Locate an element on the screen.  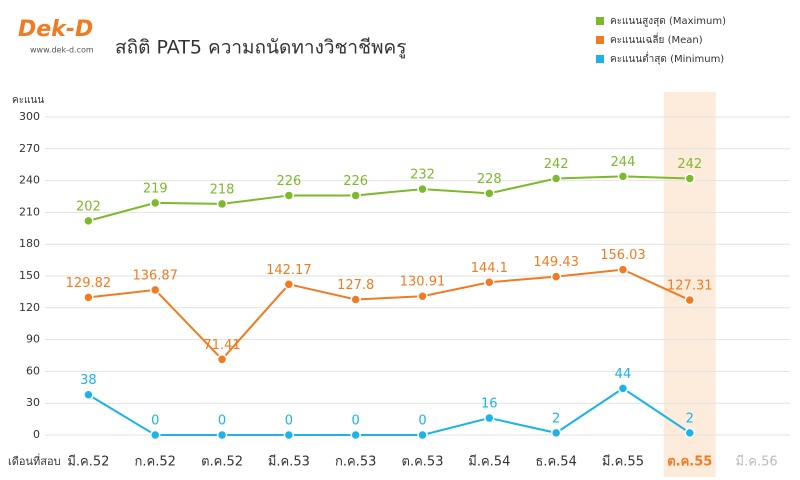
y-tick-label: 300 is located at coordinates (29, 116).